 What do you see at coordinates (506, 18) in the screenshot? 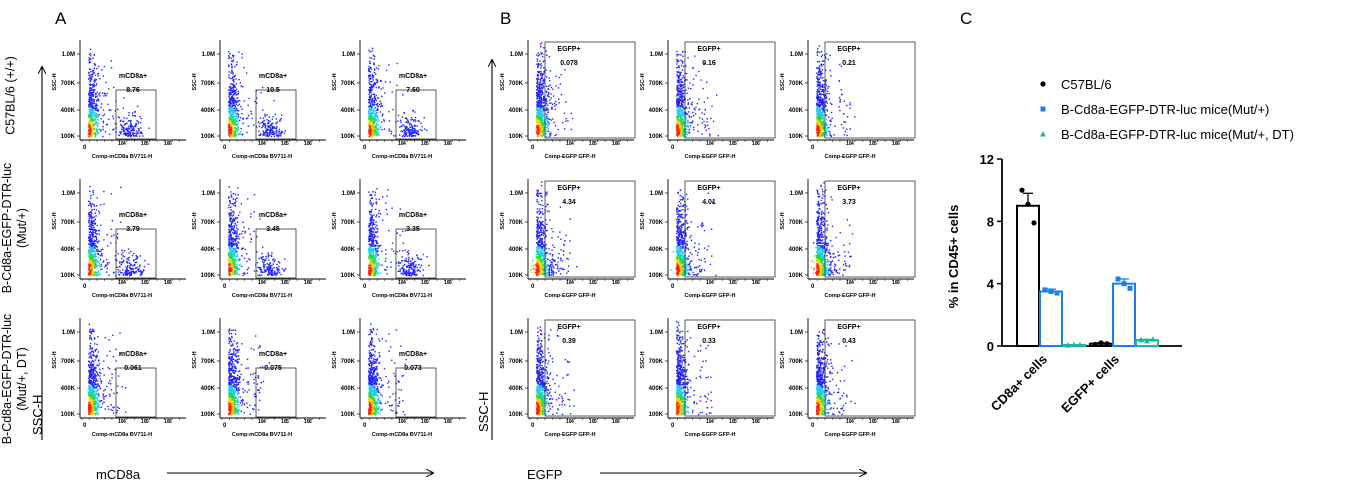
I see `panel-b-letter: B` at bounding box center [506, 18].